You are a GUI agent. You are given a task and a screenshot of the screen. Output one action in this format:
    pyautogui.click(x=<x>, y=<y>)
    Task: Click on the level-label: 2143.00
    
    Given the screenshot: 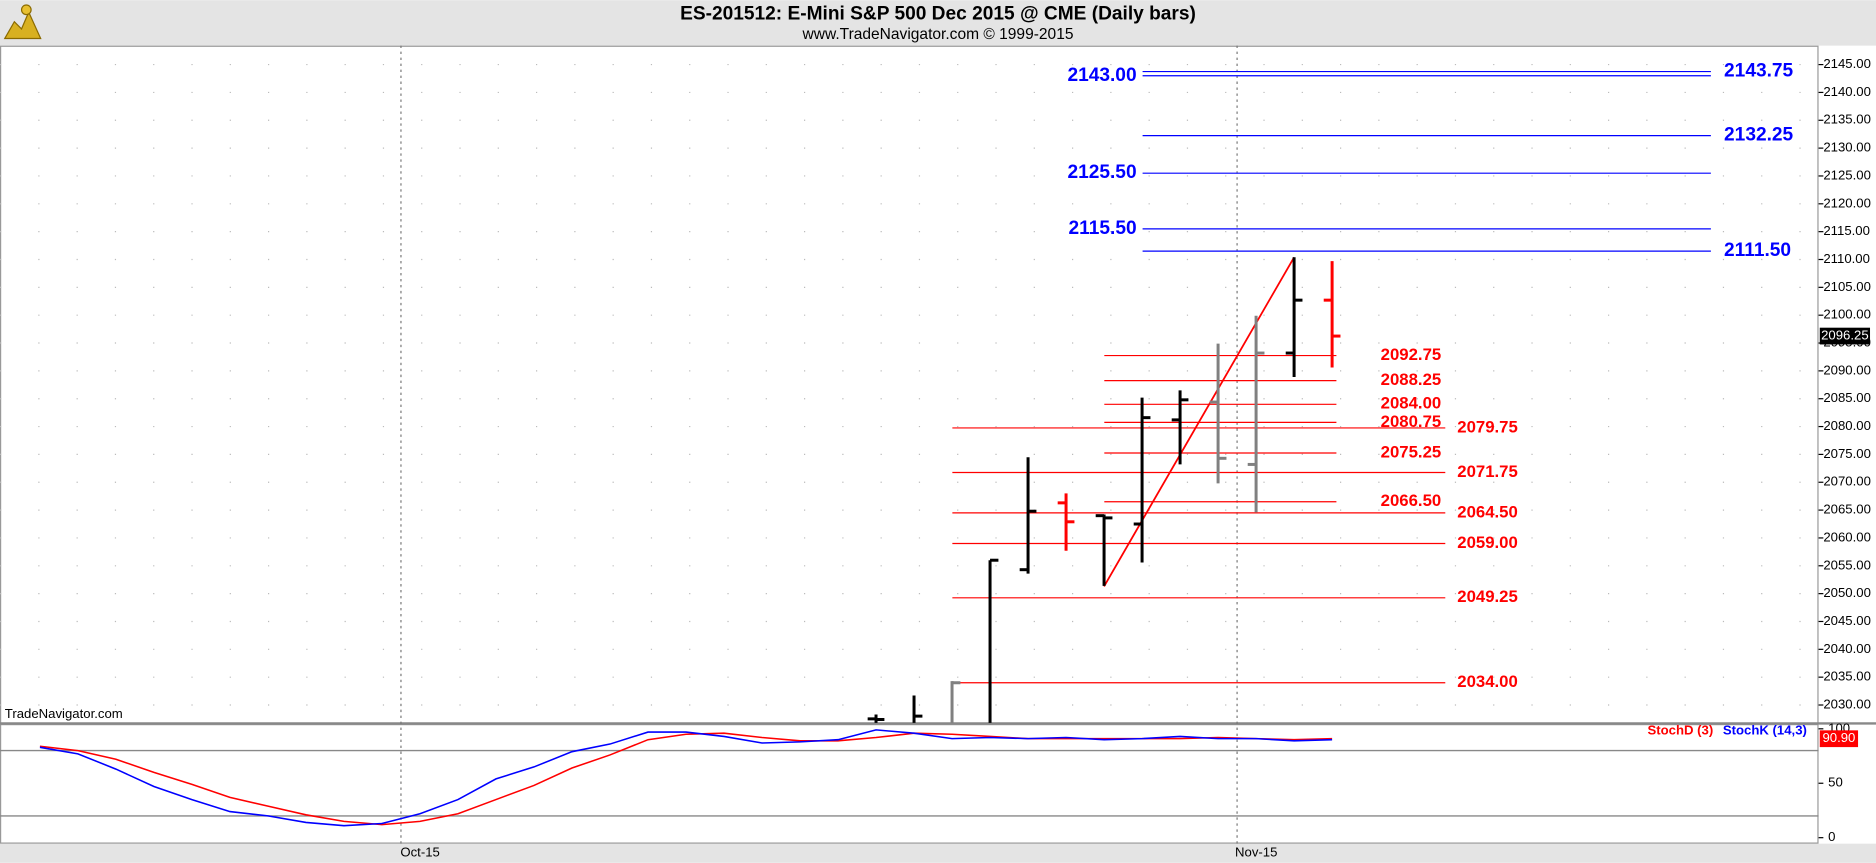 What is the action you would take?
    pyautogui.click(x=1101, y=75)
    